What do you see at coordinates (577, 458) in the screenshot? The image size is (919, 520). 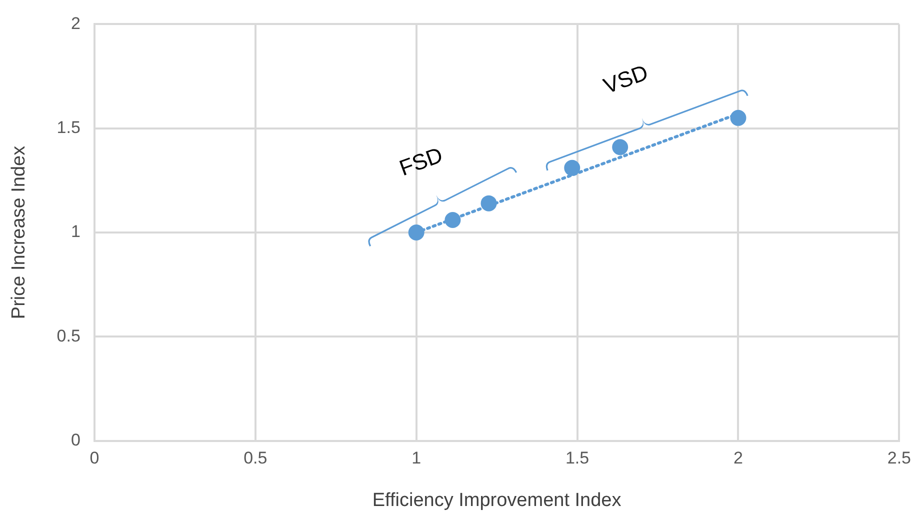 I see `x-tick-label: 1.5` at bounding box center [577, 458].